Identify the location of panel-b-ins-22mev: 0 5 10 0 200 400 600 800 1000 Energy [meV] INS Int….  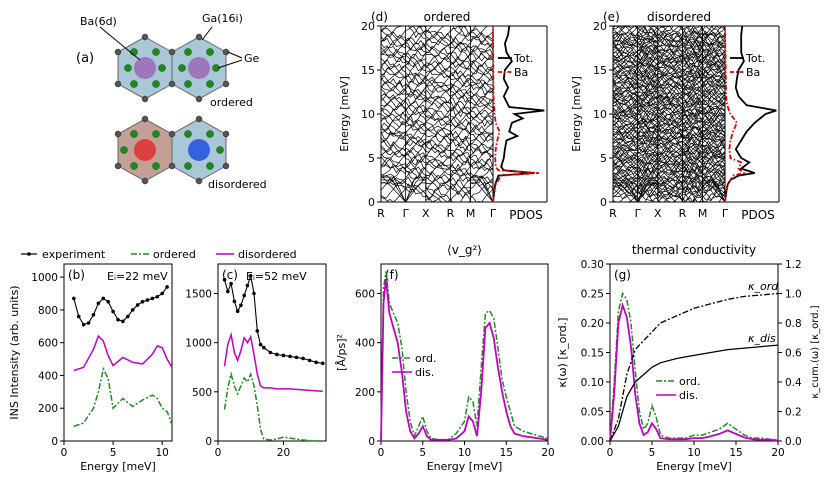
(90, 368).